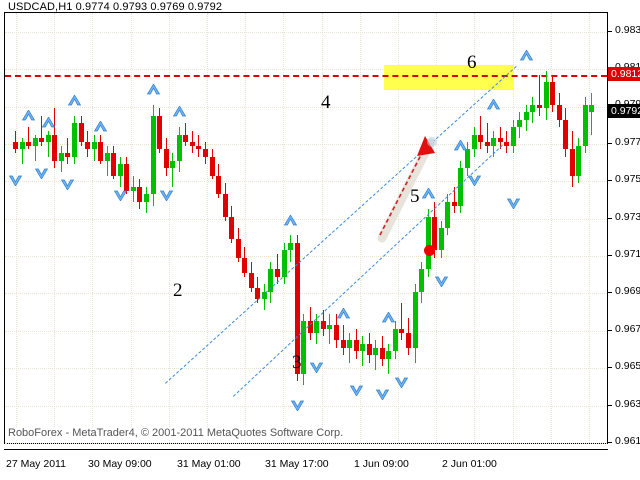 Image resolution: width=640 pixels, height=480 pixels. I want to click on wave-label-5: 5, so click(415, 196).